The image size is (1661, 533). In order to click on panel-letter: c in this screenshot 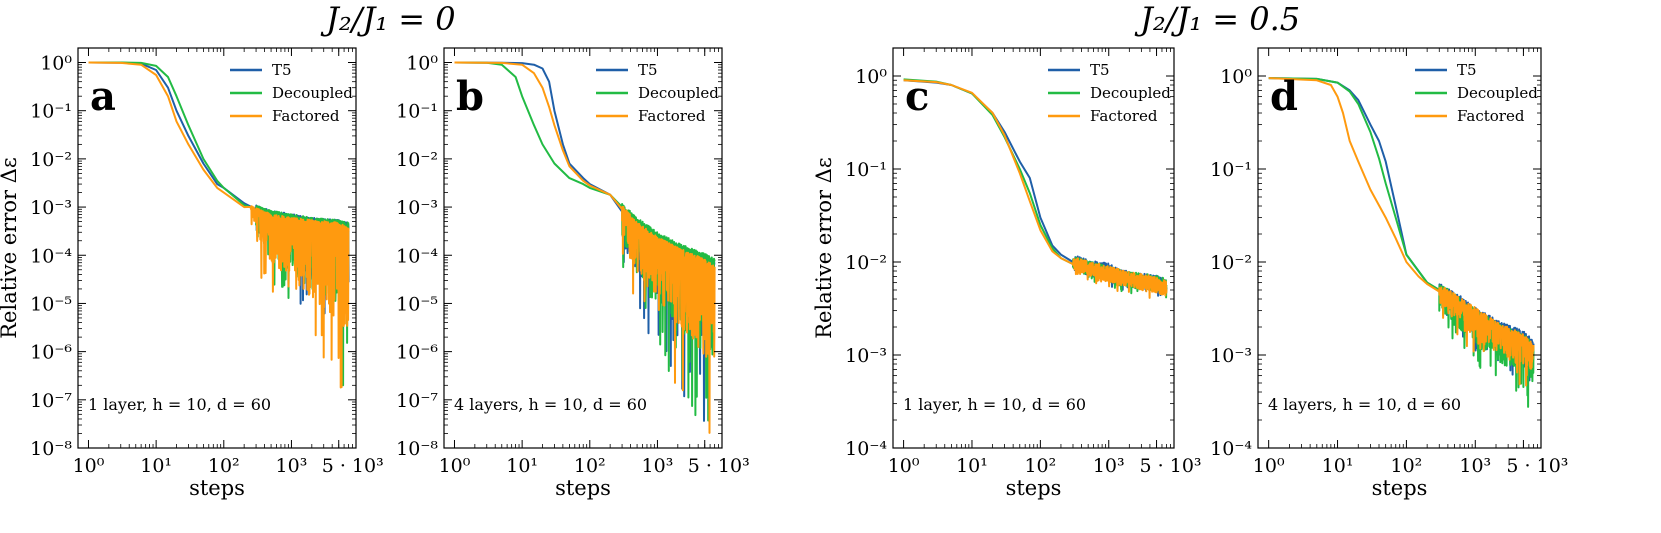, I will do `click(917, 96)`.